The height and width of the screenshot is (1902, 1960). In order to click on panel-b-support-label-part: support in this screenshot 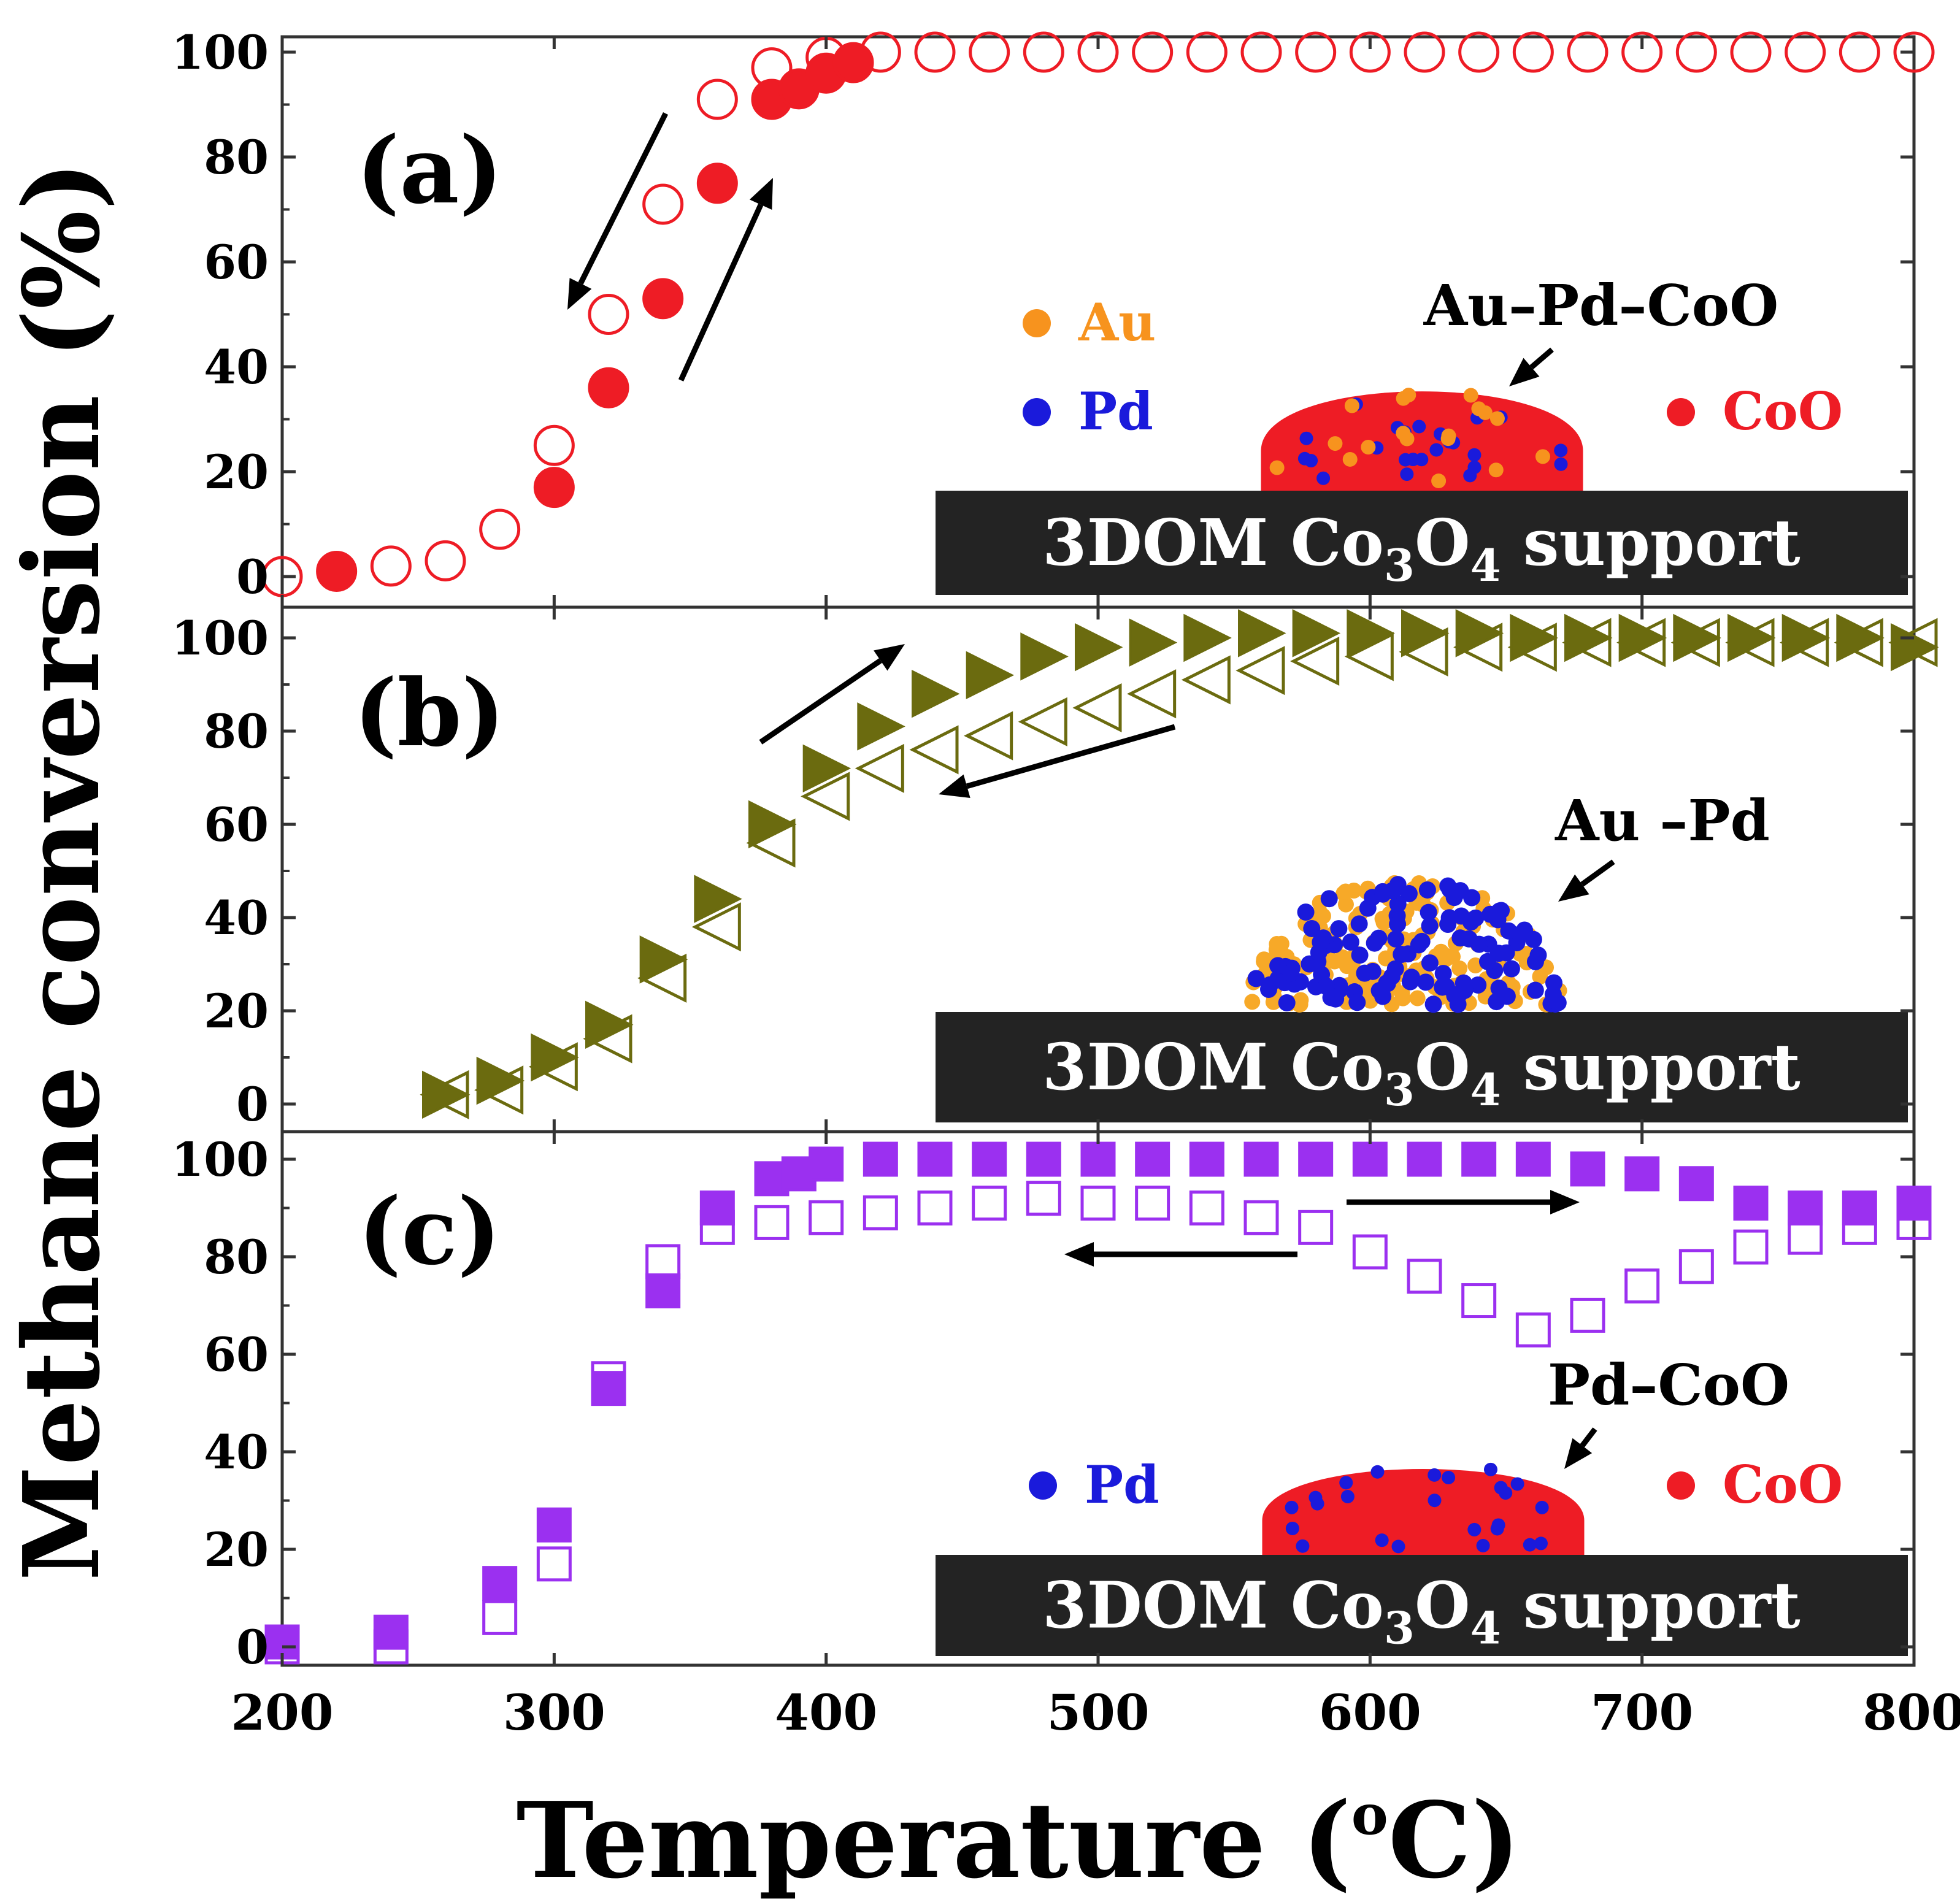, I will do `click(1651, 1067)`.